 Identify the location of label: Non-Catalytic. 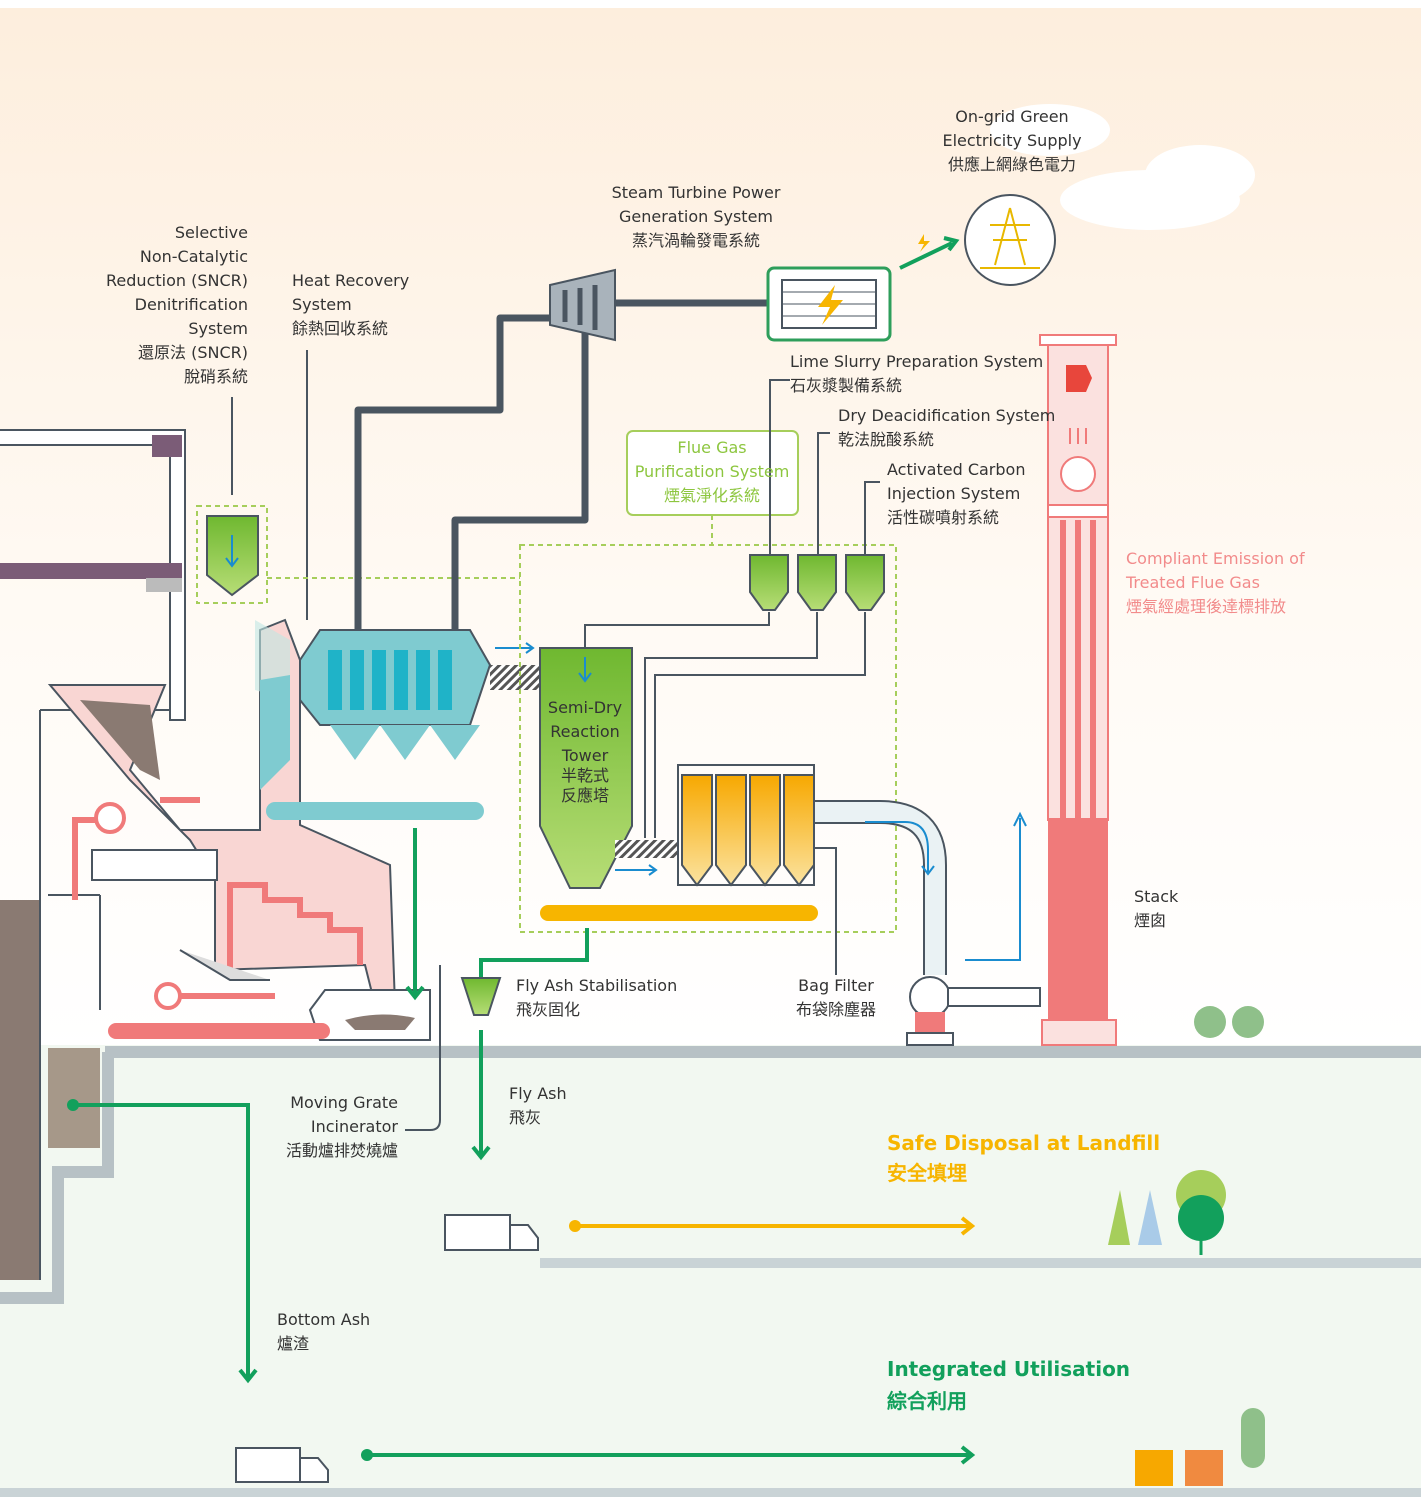
(194, 256).